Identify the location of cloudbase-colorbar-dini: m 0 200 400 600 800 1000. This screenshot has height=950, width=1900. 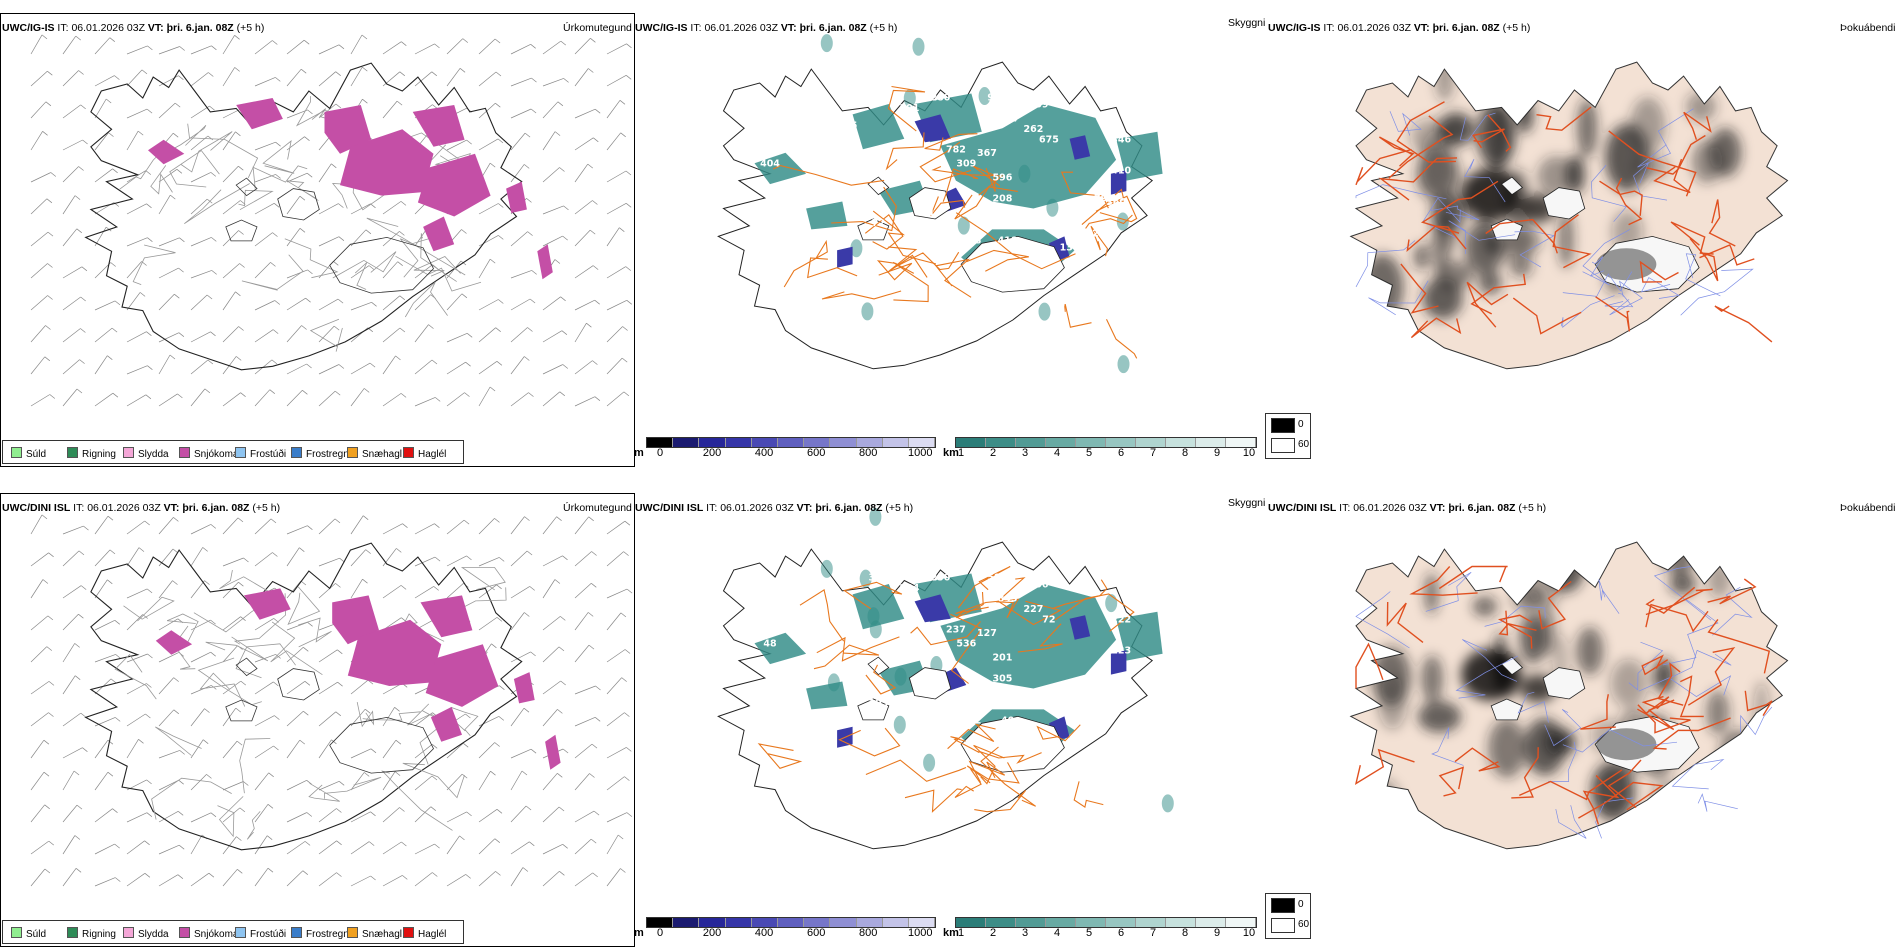
(785, 929).